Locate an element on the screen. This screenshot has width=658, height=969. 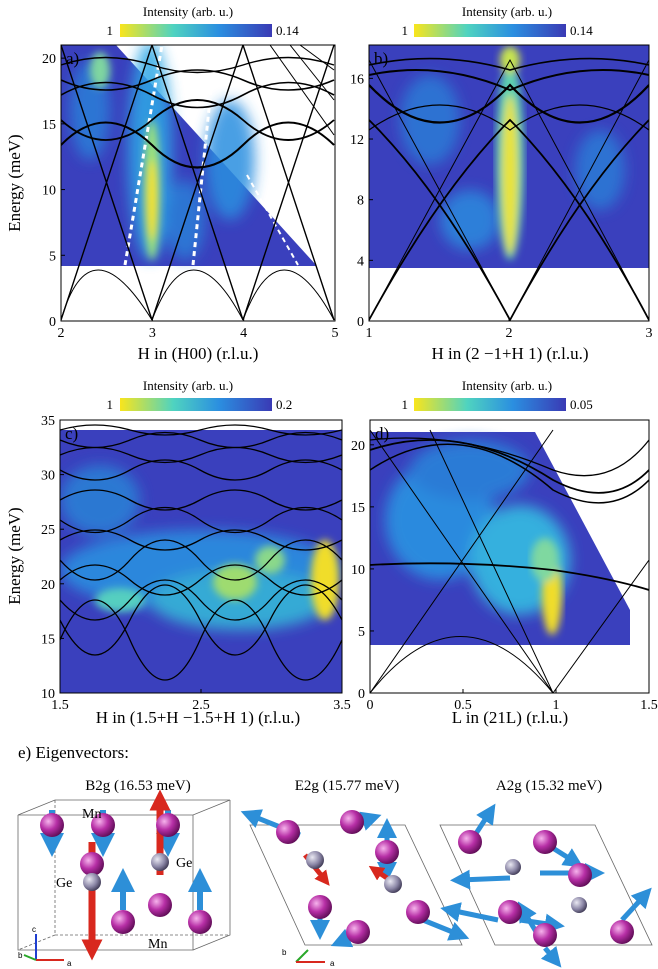
colorbar-max: 0.05 is located at coordinates (581, 404).